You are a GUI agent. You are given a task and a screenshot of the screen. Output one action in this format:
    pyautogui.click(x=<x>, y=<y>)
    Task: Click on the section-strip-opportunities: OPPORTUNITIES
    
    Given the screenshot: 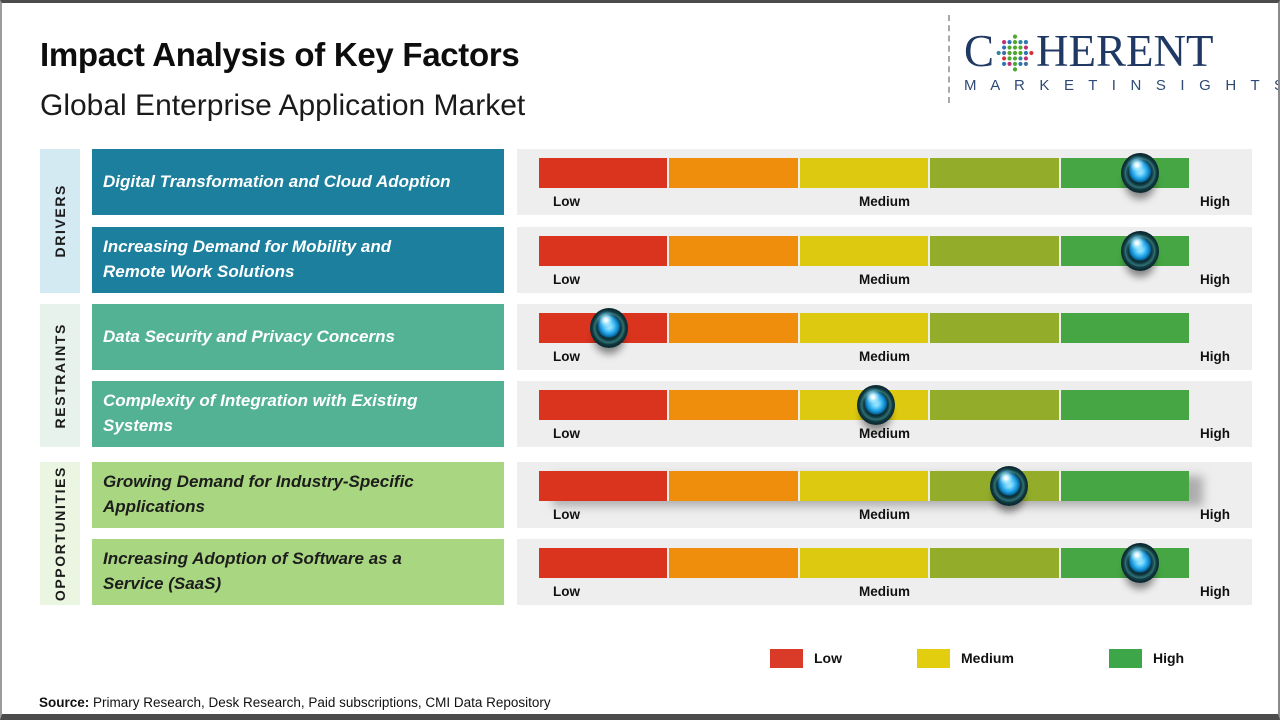 What is the action you would take?
    pyautogui.click(x=60, y=533)
    